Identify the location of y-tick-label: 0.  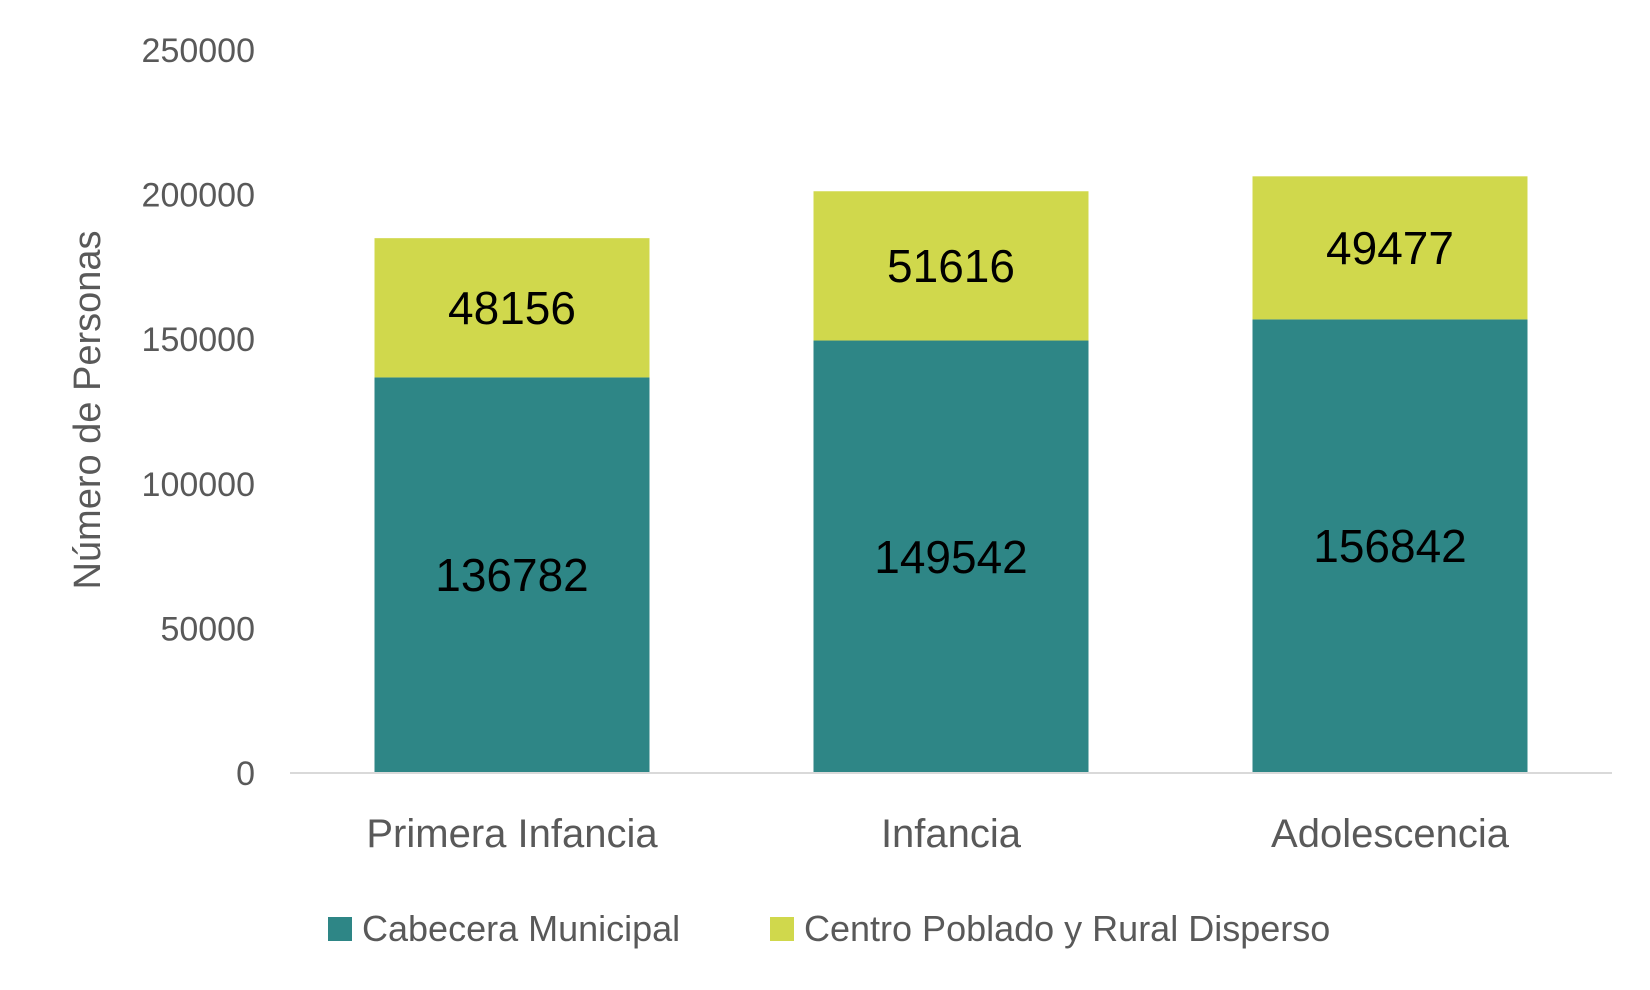
(245, 774).